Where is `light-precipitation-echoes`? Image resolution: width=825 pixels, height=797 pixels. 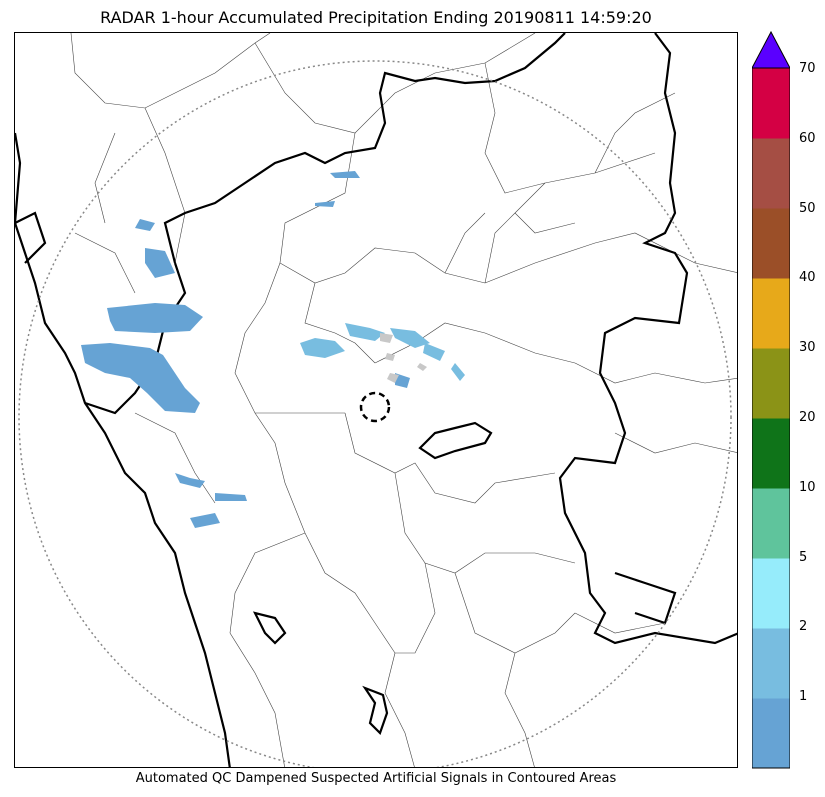 light-precipitation-echoes is located at coordinates (382, 352).